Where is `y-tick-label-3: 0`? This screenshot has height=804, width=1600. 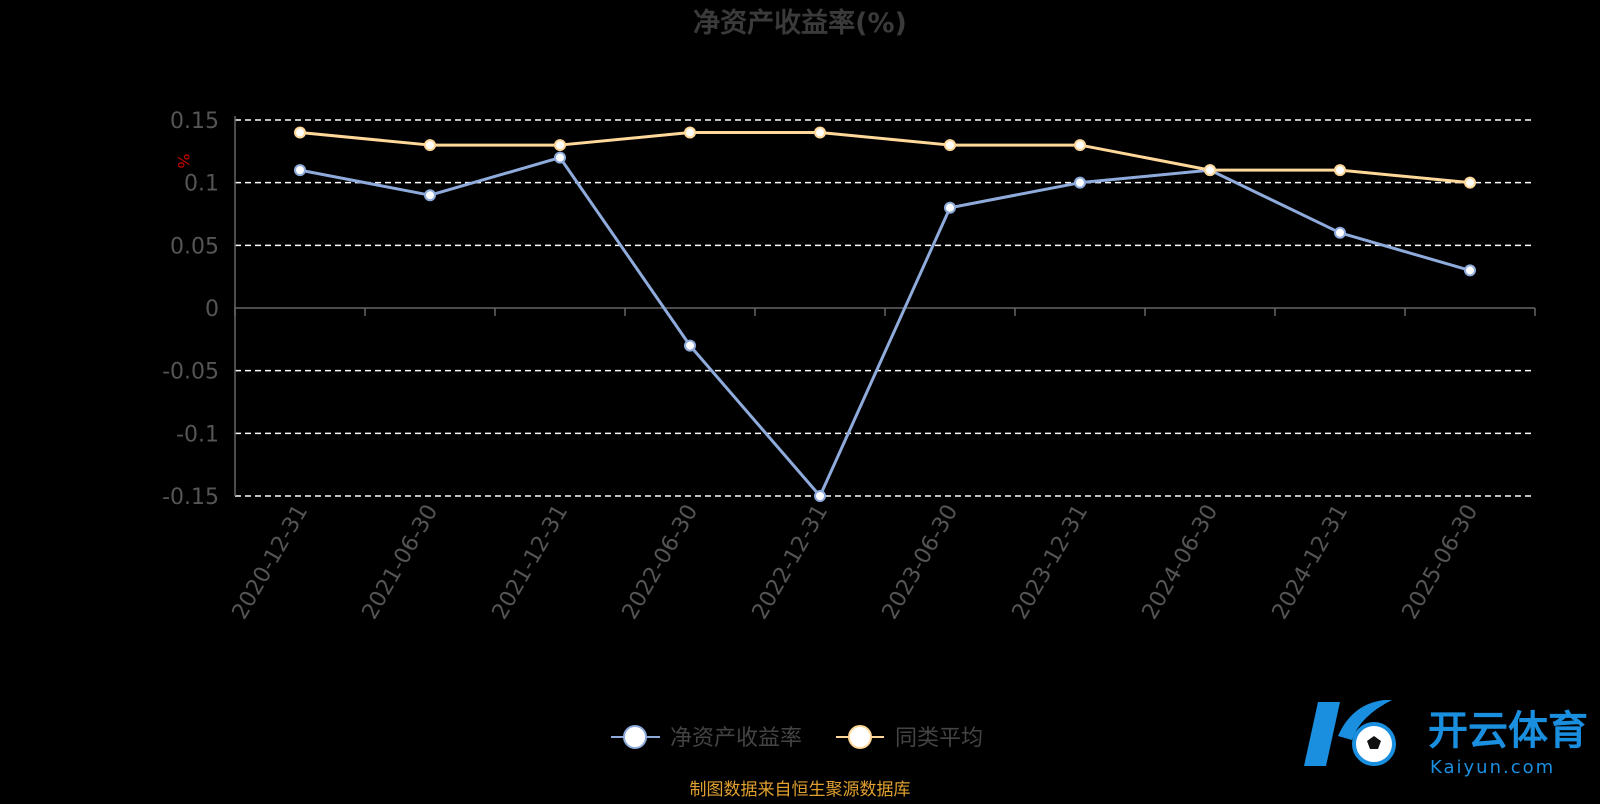 y-tick-label-3: 0 is located at coordinates (212, 309).